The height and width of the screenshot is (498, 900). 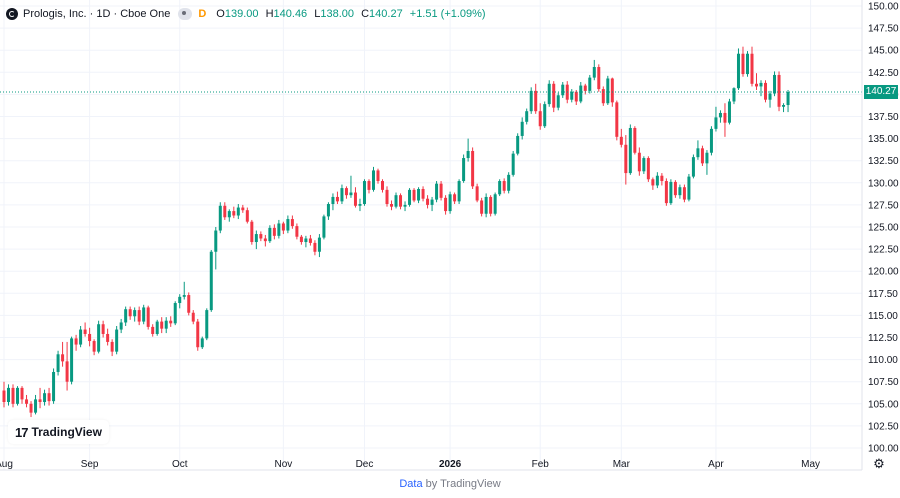 I want to click on high-label: H, so click(x=269, y=14).